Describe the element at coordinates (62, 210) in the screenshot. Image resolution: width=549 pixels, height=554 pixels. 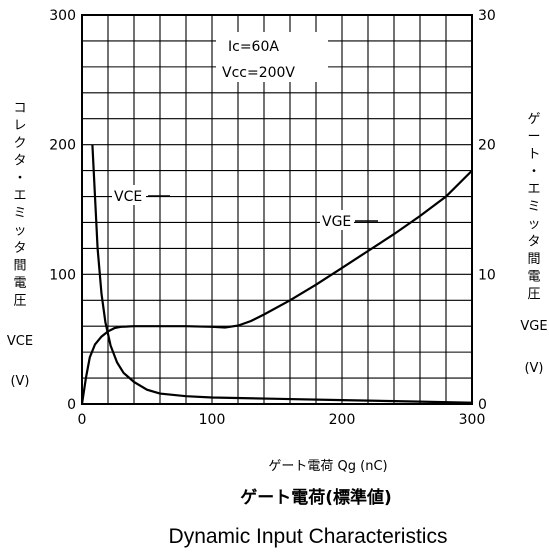
I see `left-y-tick-labels: 0 100 200 300` at that location.